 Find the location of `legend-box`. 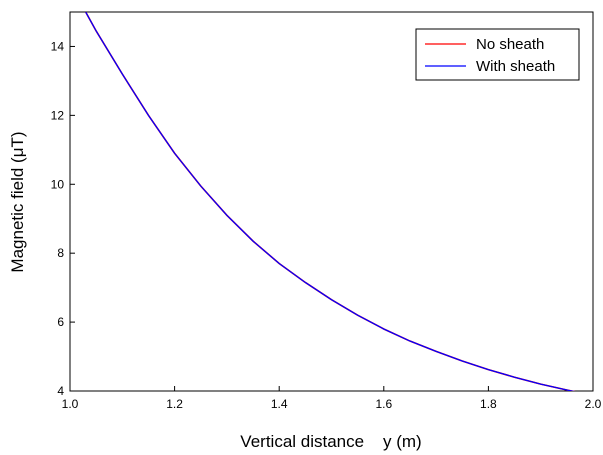

legend-box is located at coordinates (497, 54).